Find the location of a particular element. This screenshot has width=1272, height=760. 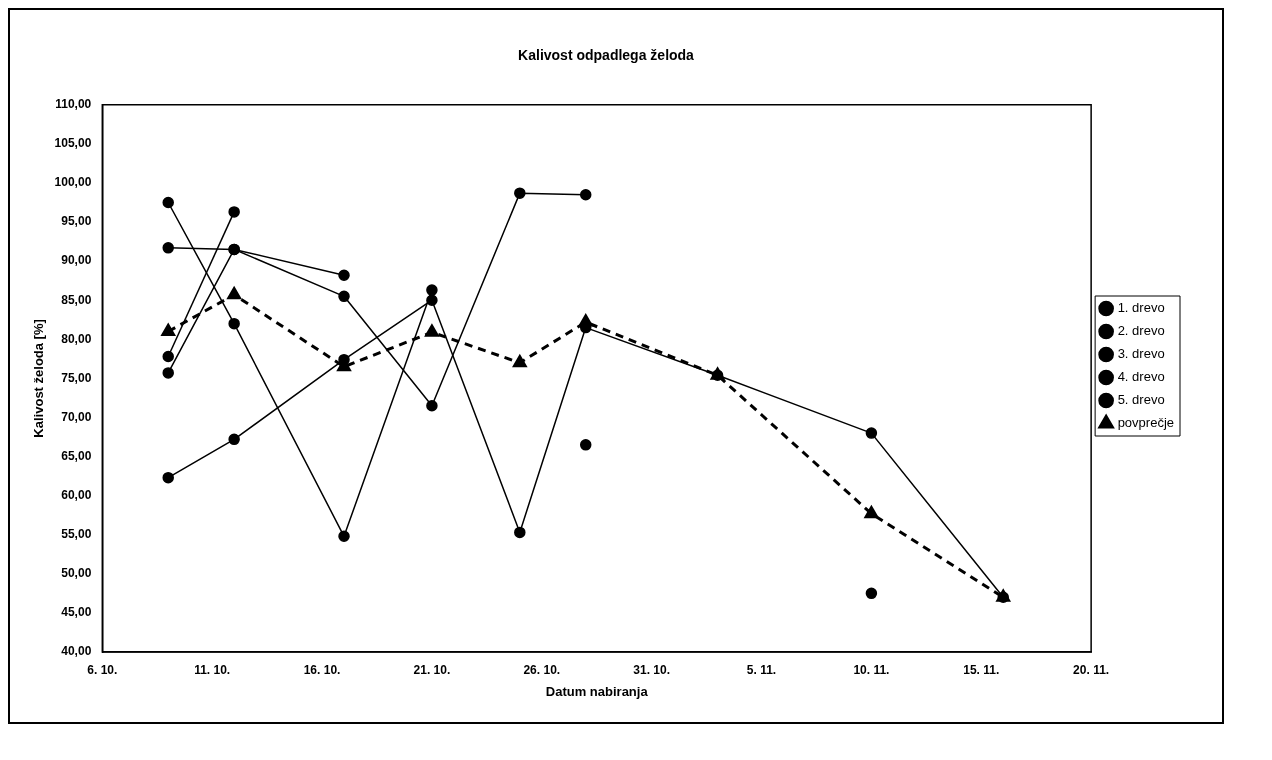

chart-title: Kalivost odpadlega želoda is located at coordinates (606, 55).